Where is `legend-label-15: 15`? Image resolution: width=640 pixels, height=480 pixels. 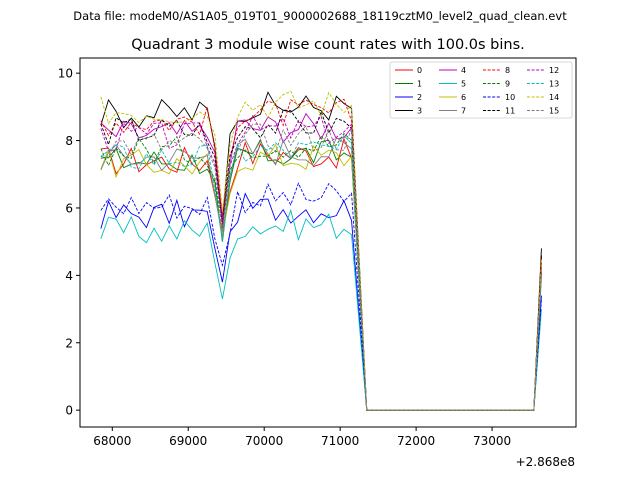 legend-label-15: 15 is located at coordinates (554, 111).